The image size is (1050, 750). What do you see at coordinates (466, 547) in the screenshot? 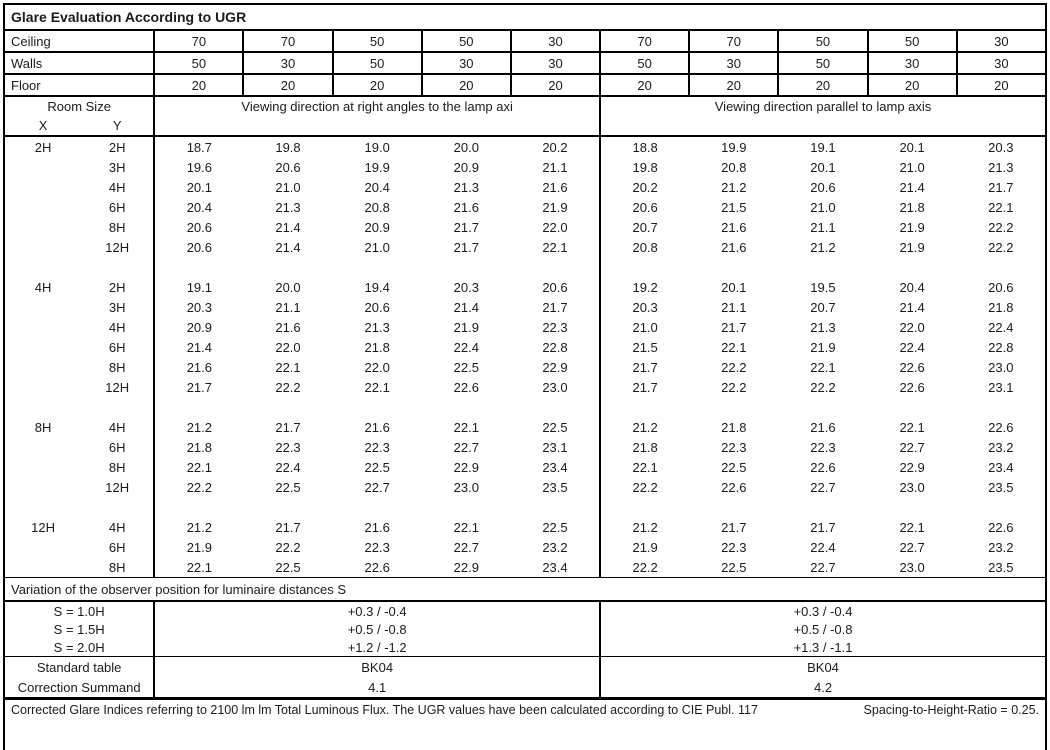
I see `ugr-value: 22.7` at bounding box center [466, 547].